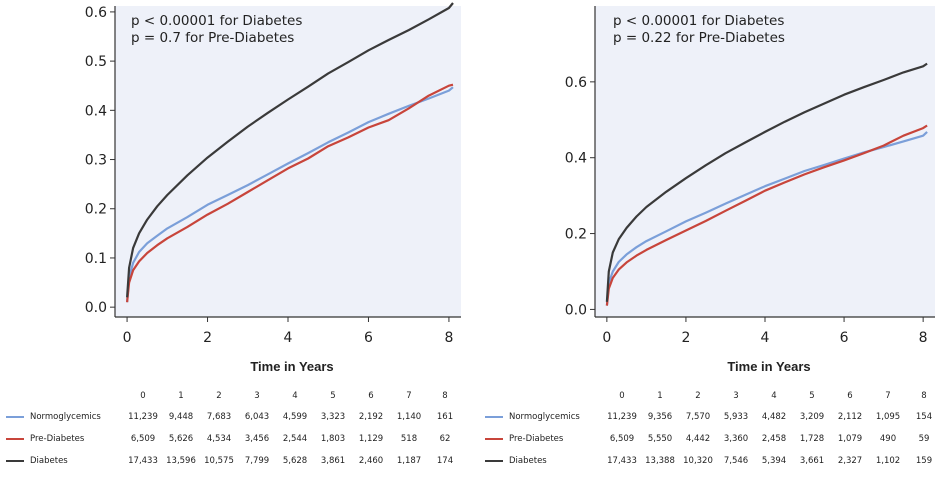 This screenshot has height=483, width=944. I want to click on risk-table-cell: 1,728, so click(812, 439).